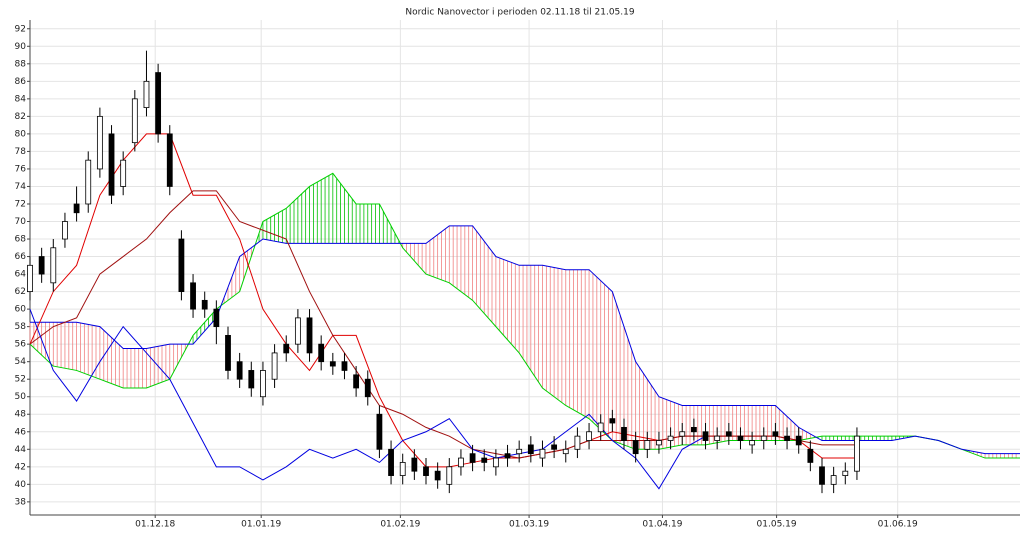  I want to click on y-tick-label: 80, so click(21, 134).